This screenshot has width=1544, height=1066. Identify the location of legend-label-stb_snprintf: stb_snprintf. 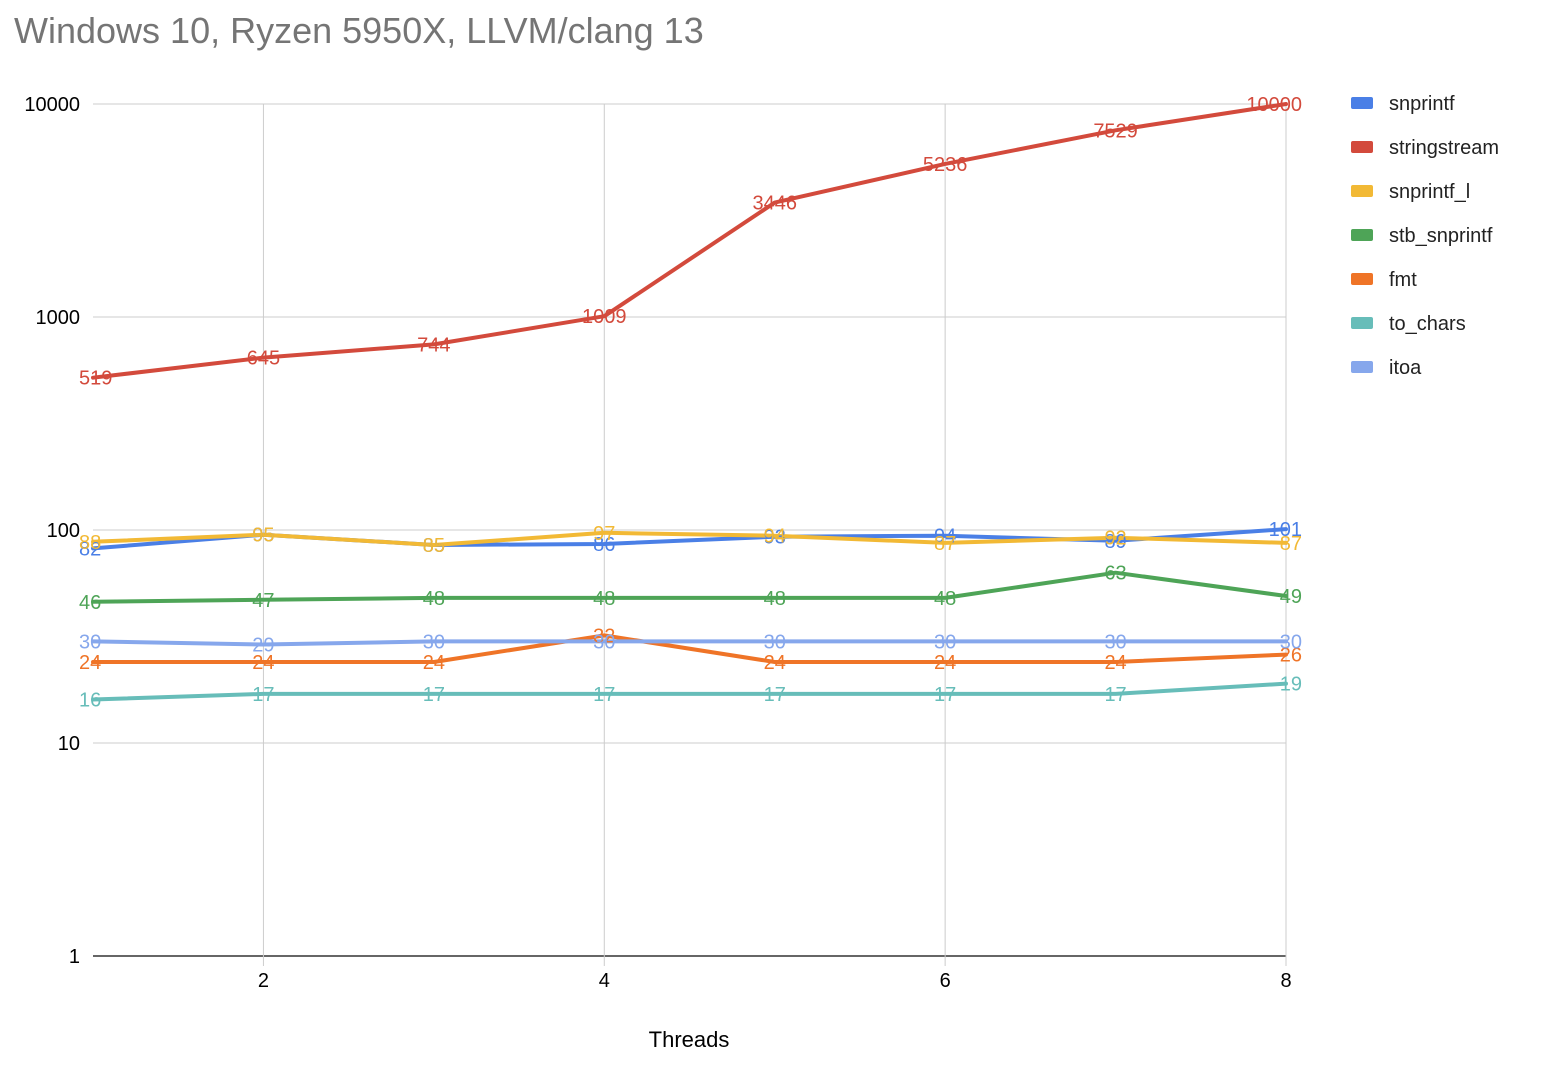
(1441, 236).